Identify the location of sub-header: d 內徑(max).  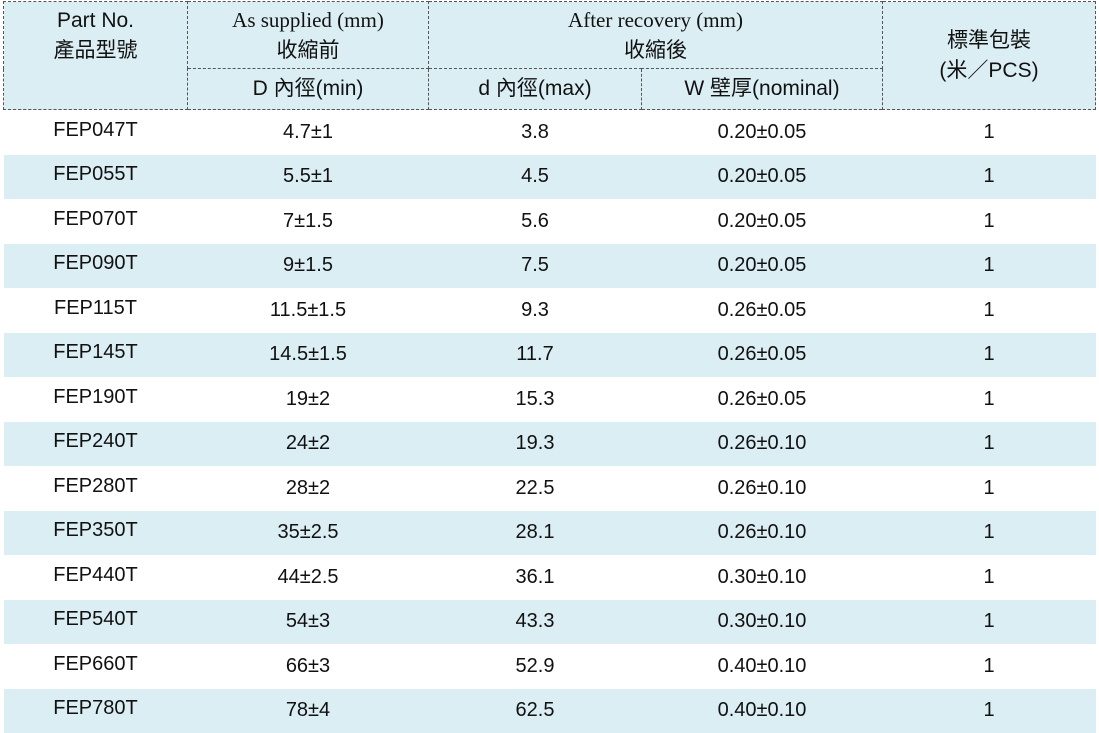
(535, 89).